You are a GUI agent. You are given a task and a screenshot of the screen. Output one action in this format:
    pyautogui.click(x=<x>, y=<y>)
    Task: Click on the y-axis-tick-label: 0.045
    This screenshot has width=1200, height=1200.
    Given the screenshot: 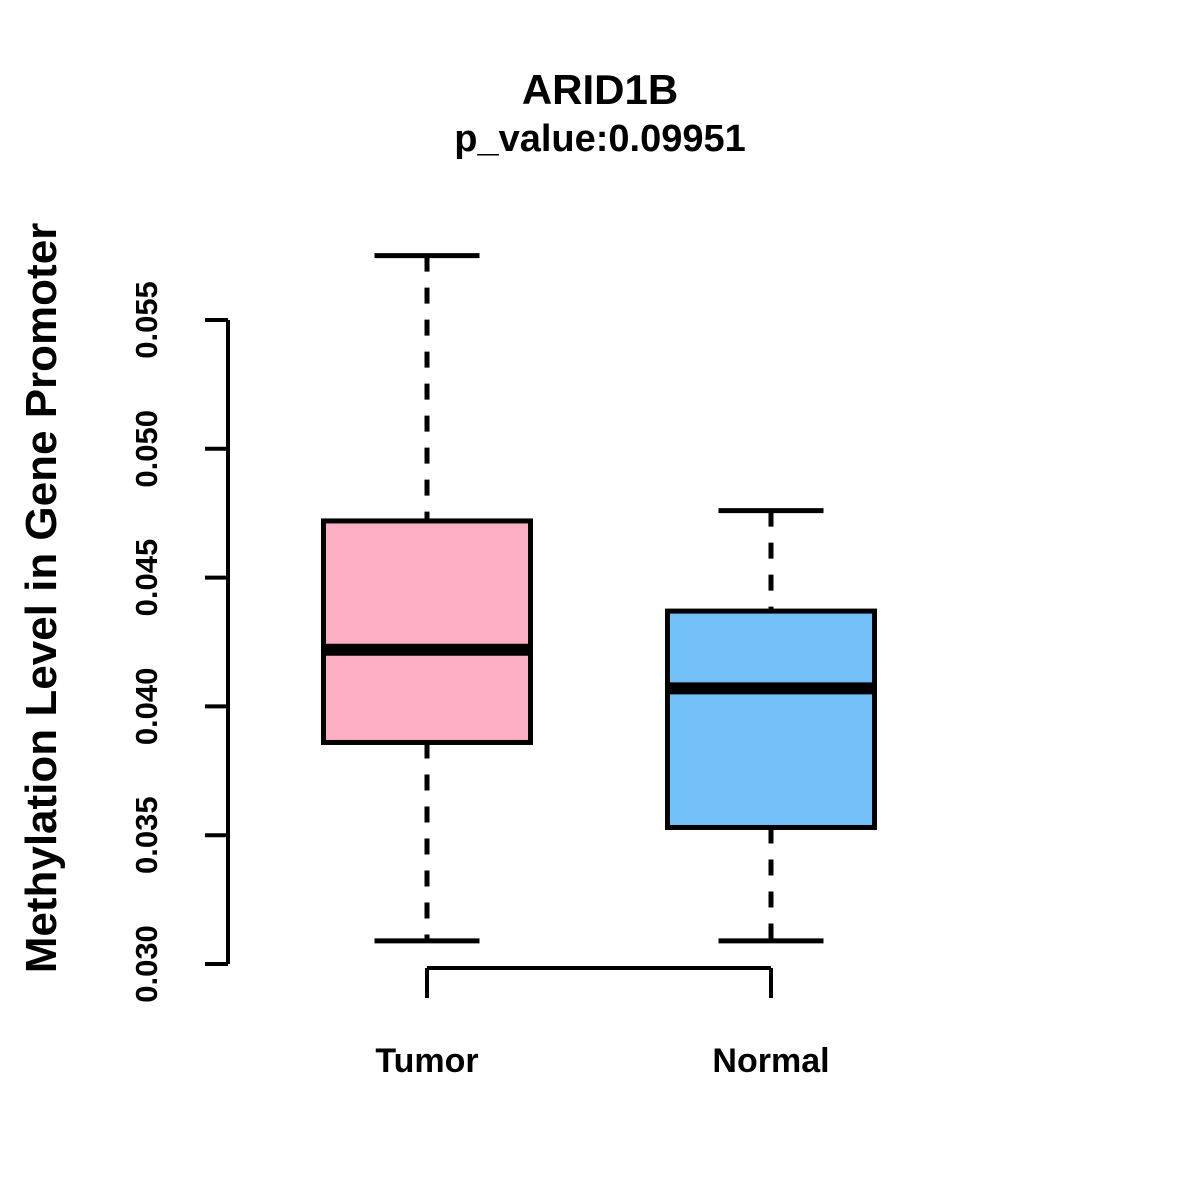 What is the action you would take?
    pyautogui.click(x=146, y=578)
    